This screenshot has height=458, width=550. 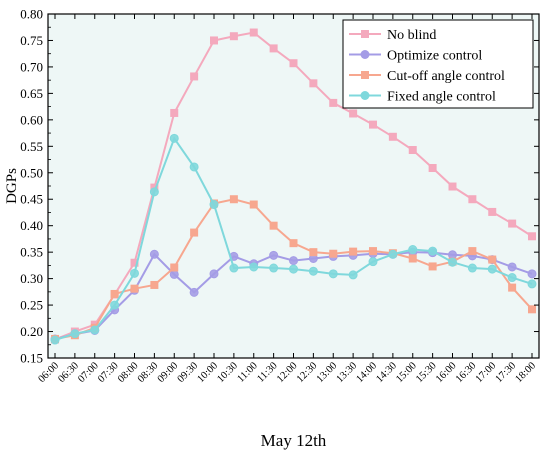 I want to click on x-tick-label: 18:00, so click(x=525, y=372).